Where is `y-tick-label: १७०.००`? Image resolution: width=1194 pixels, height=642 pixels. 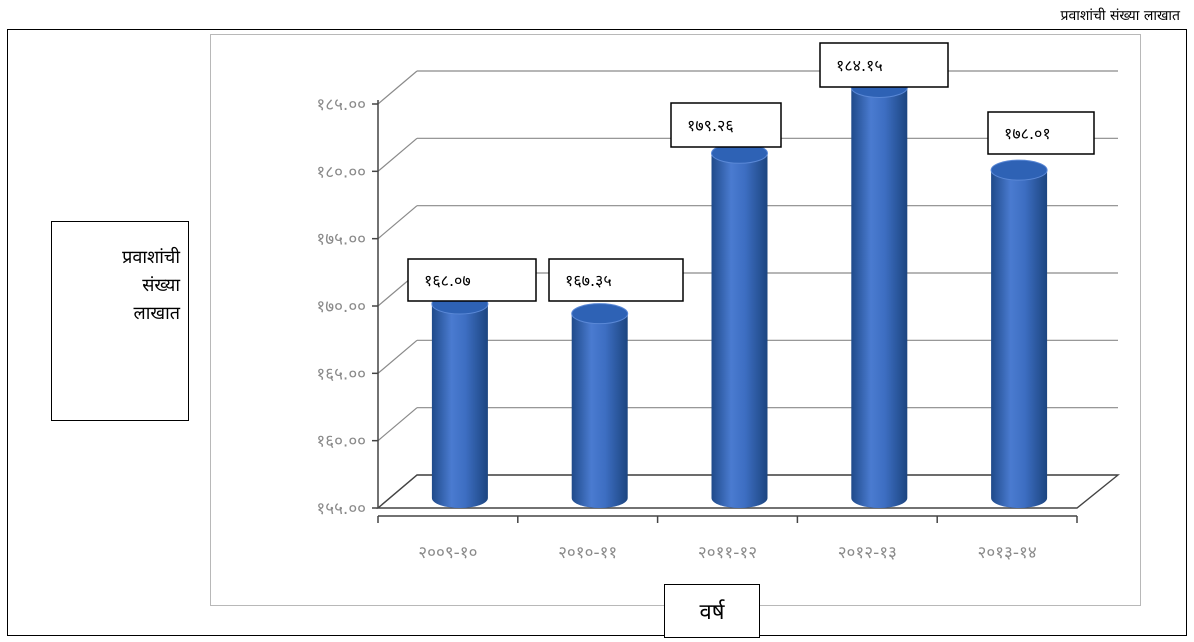
y-tick-label: १७०.०० is located at coordinates (341, 307).